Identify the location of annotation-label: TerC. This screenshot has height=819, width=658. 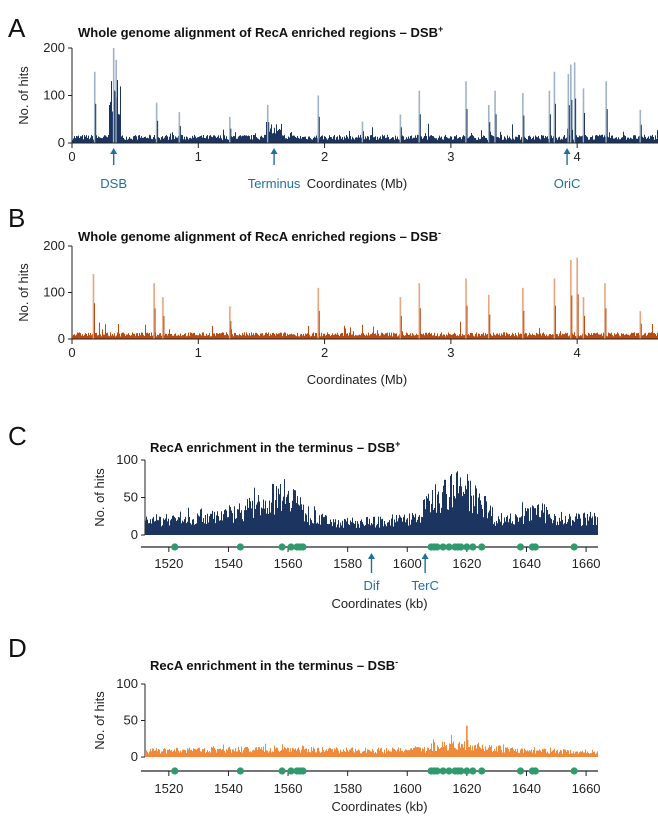
(424, 585).